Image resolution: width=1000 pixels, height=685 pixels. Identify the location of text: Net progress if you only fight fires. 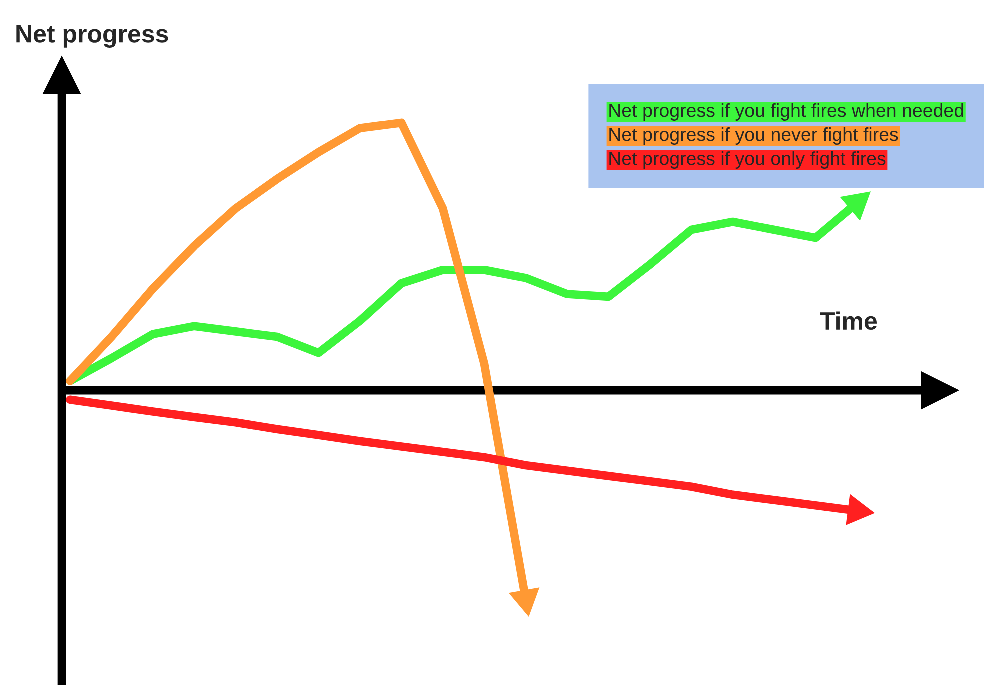
(748, 161).